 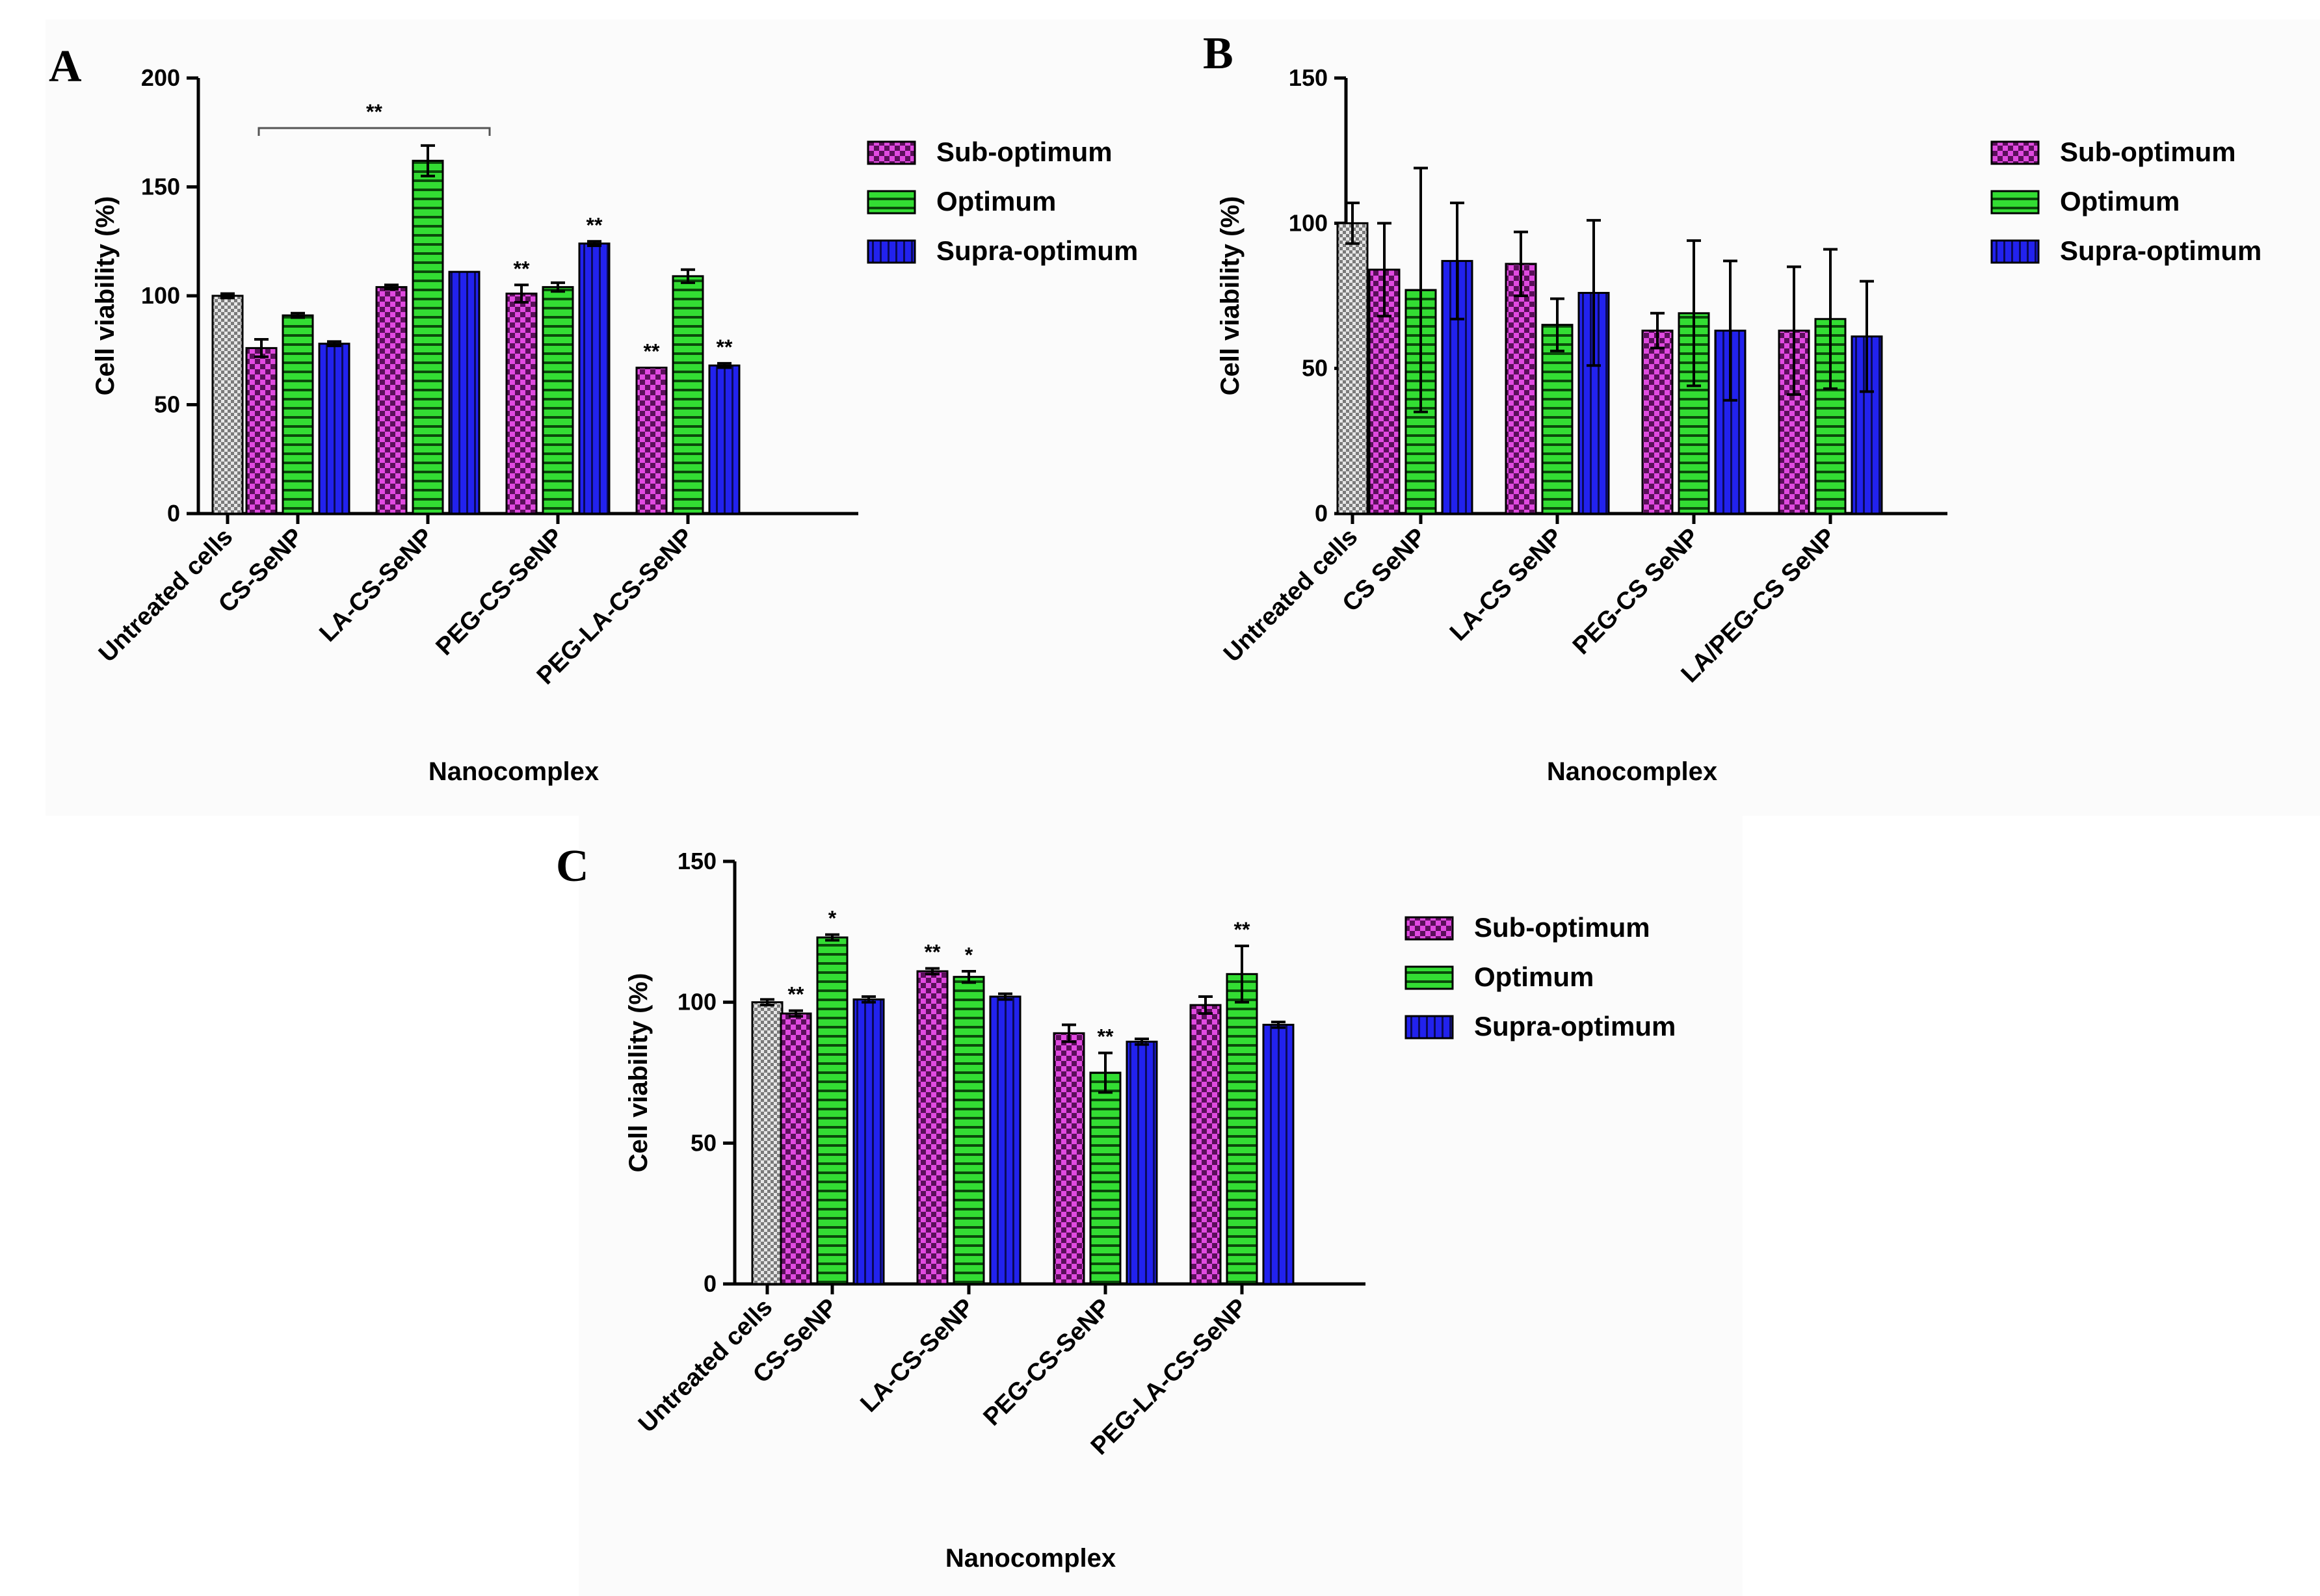 I want to click on panel-letter: B, so click(x=1218, y=54).